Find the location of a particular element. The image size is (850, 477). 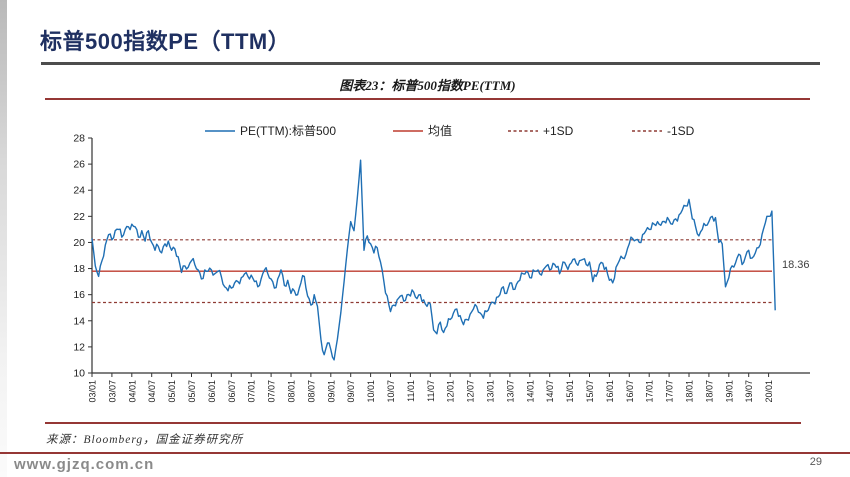

svg-text: 06/07 is located at coordinates (232, 391).